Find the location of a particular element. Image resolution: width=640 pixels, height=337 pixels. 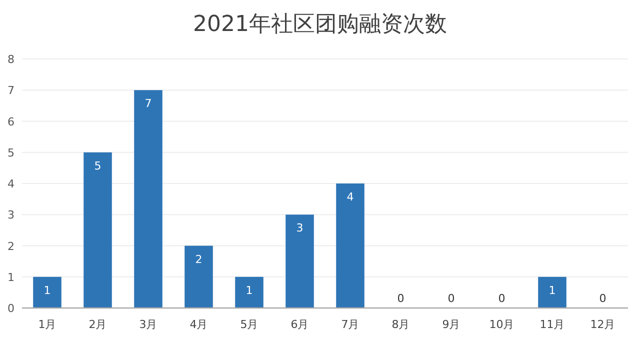

x-tick-label: 6月 is located at coordinates (299, 324).